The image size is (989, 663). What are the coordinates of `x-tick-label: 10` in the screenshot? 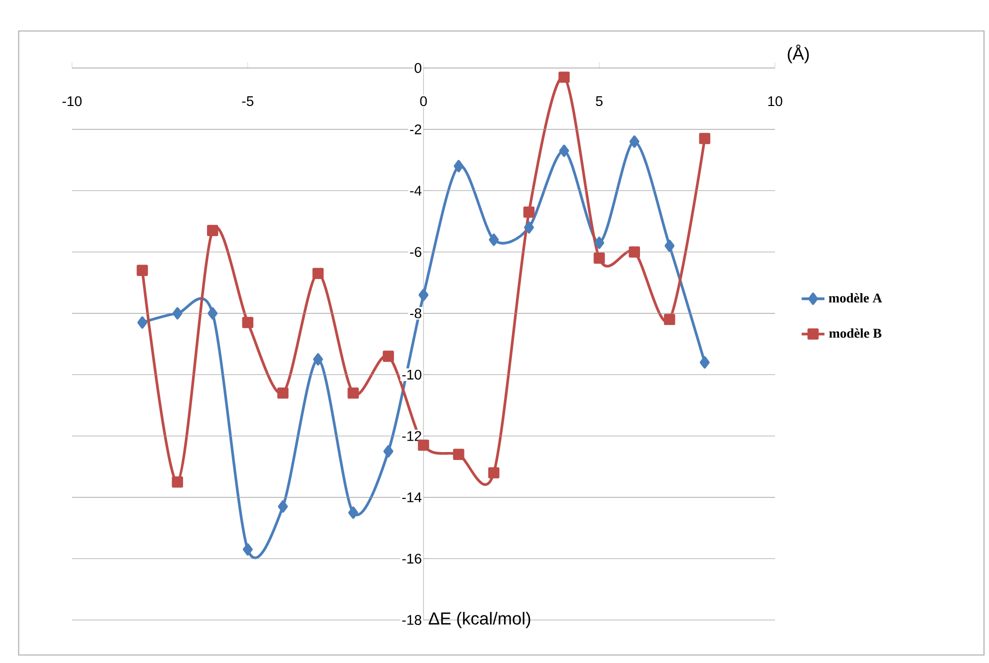 It's located at (775, 101).